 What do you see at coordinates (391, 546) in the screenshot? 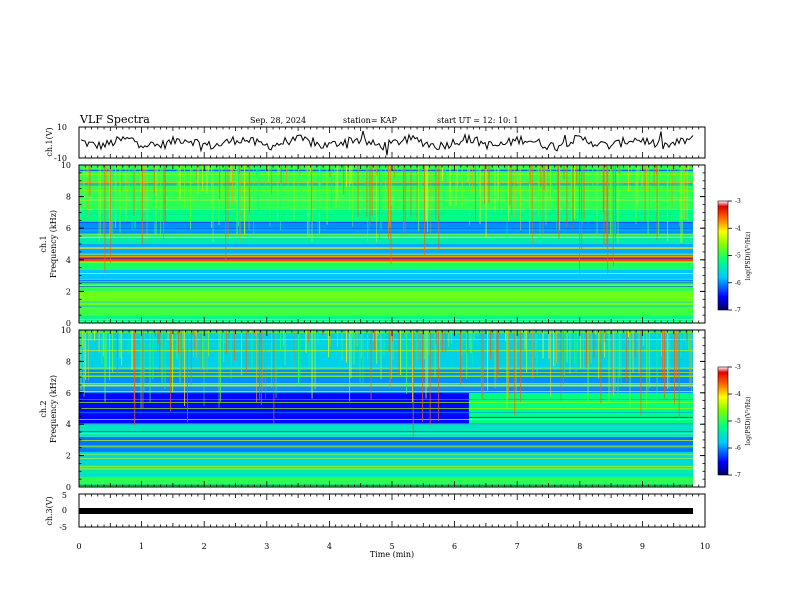
I see `xtick-label: 5` at bounding box center [391, 546].